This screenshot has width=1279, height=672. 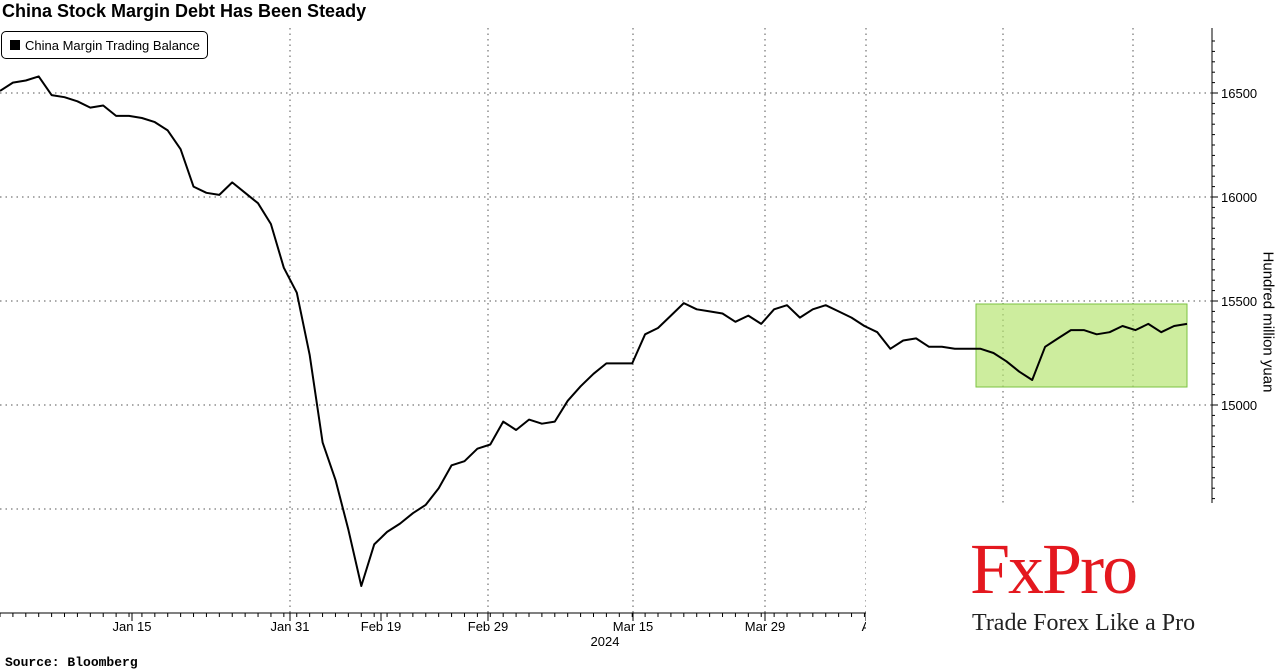 What do you see at coordinates (131, 626) in the screenshot?
I see `x-tick-label: Jan 15` at bounding box center [131, 626].